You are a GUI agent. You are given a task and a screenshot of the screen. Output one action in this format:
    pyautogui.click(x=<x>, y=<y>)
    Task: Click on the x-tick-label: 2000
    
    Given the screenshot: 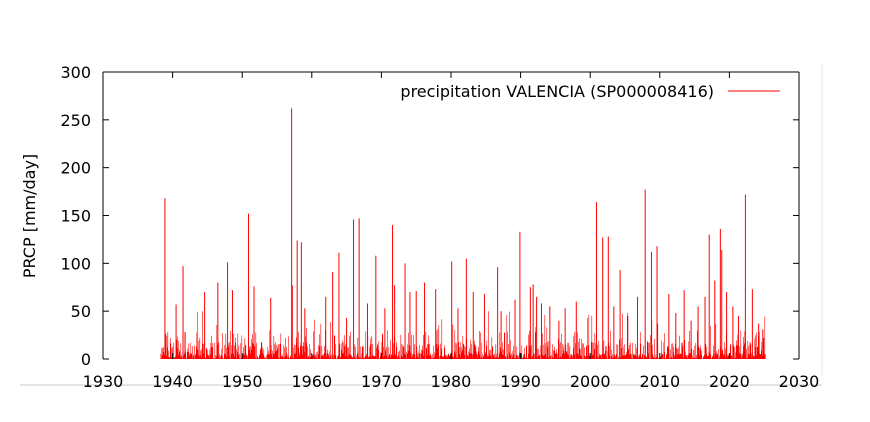 What is the action you would take?
    pyautogui.click(x=590, y=381)
    